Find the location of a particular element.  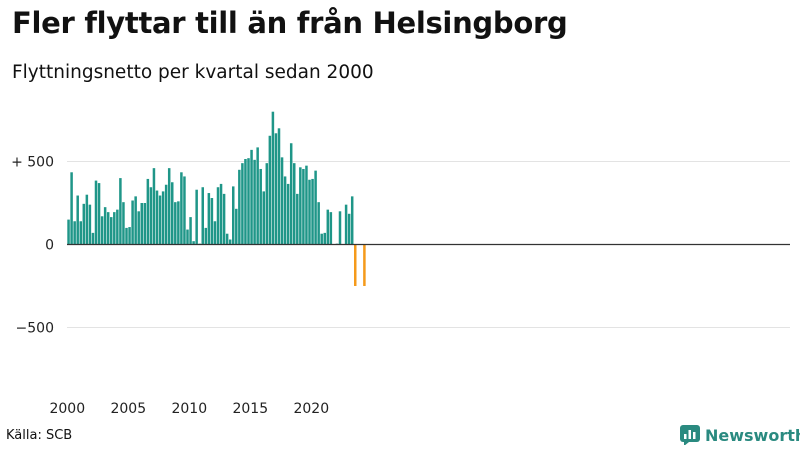

brand-name: Newsworthy is located at coordinates (752, 435).